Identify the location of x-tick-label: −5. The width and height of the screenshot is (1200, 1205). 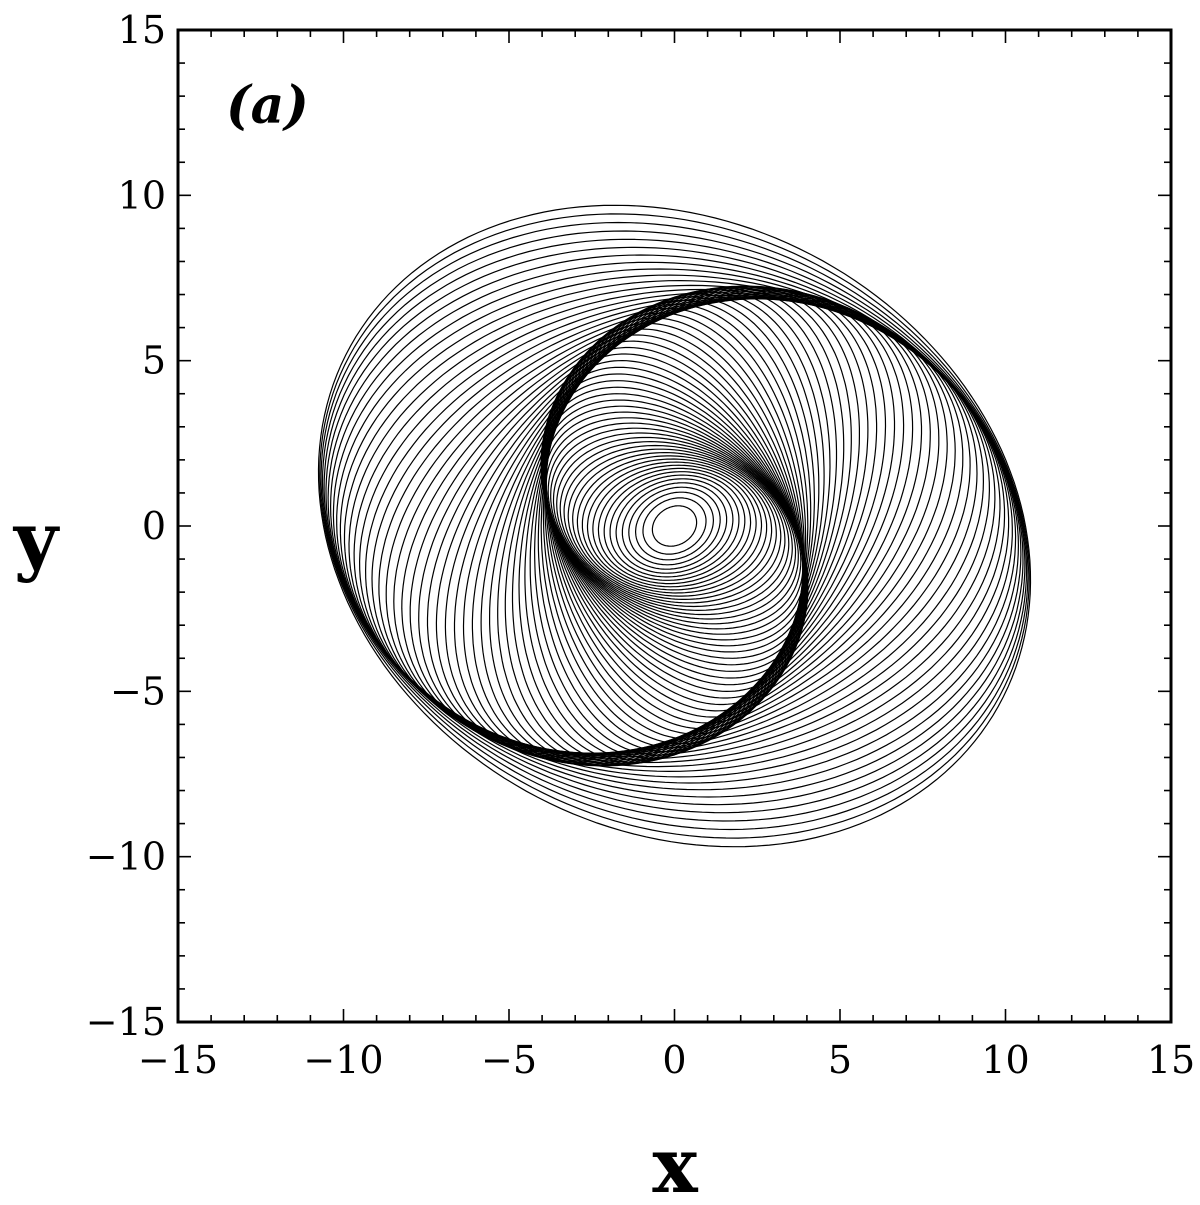
(509, 1060).